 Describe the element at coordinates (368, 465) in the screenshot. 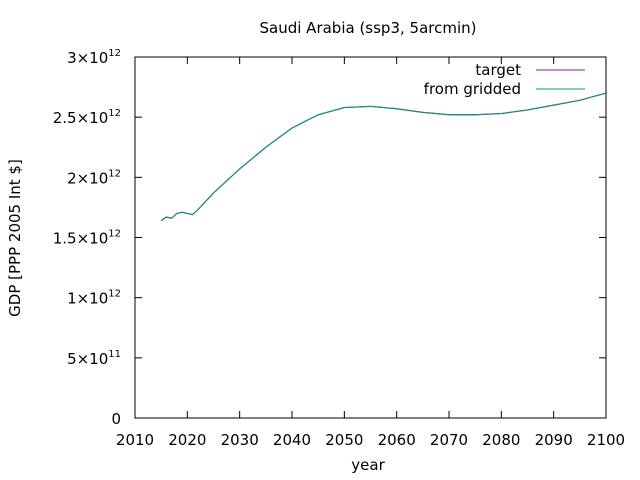

I see `x-axis-label: year` at that location.